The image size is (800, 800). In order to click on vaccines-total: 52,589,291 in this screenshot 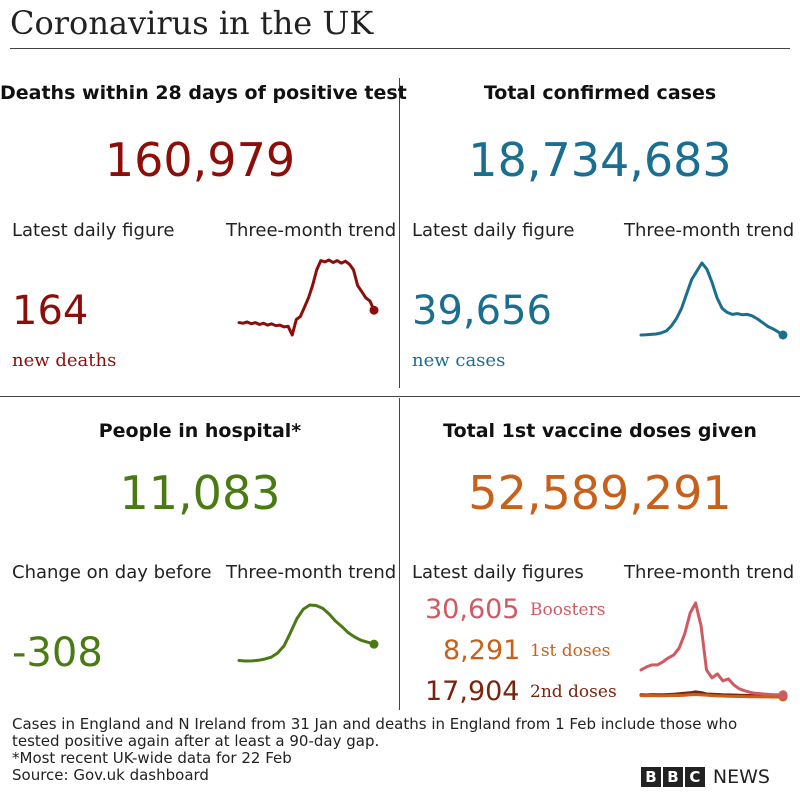, I will do `click(600, 493)`.